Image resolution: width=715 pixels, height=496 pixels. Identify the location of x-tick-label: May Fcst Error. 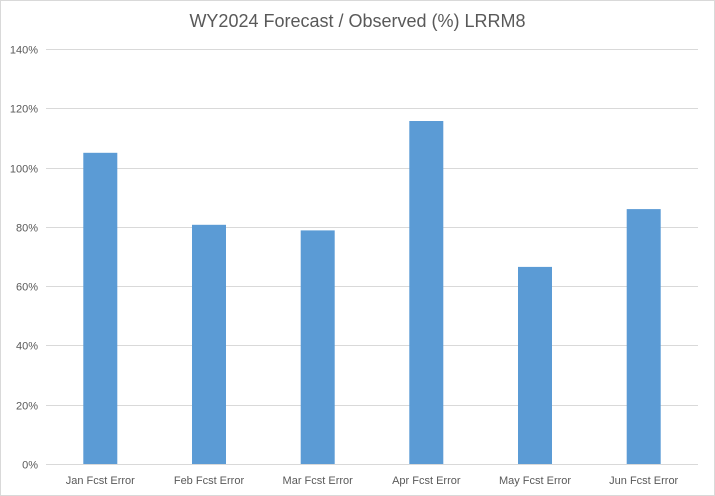
(535, 481).